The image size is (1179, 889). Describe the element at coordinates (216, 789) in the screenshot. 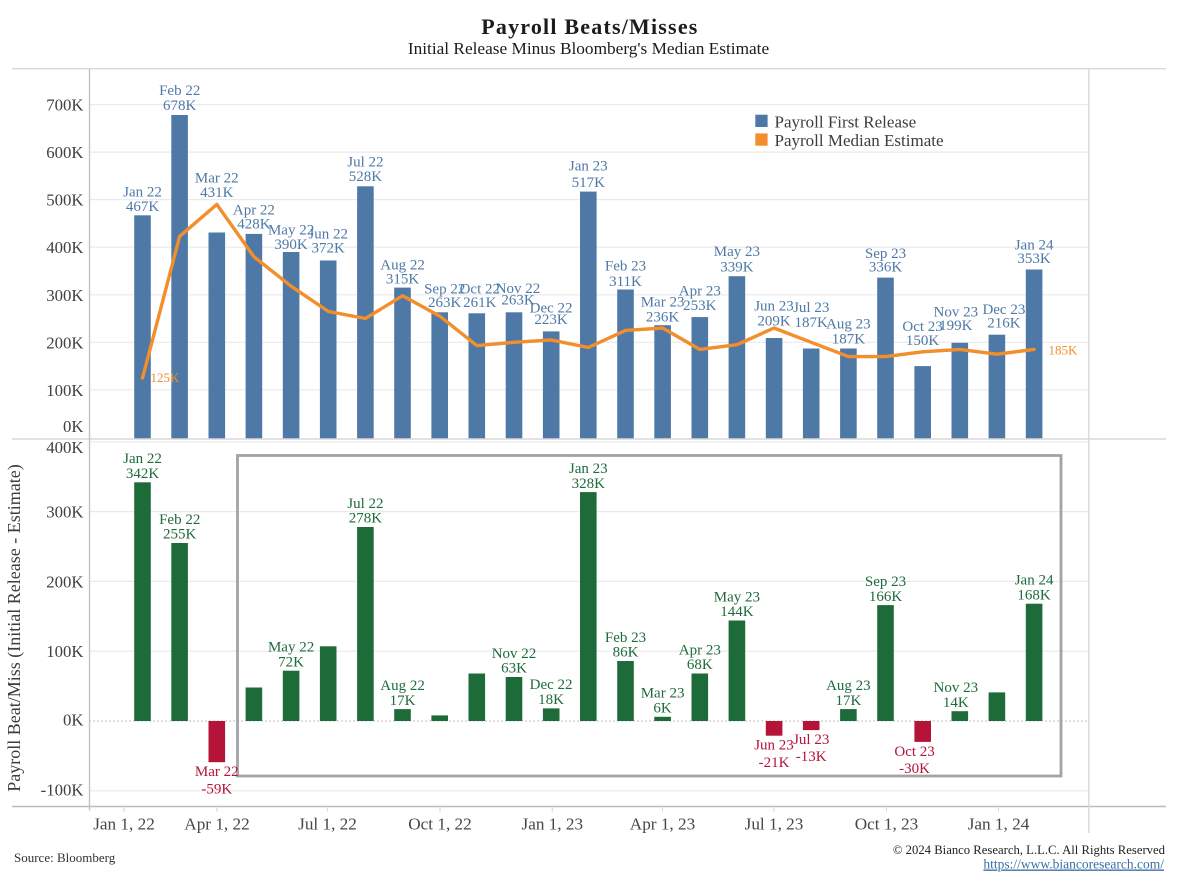

I see `svg-text: -59K` at that location.